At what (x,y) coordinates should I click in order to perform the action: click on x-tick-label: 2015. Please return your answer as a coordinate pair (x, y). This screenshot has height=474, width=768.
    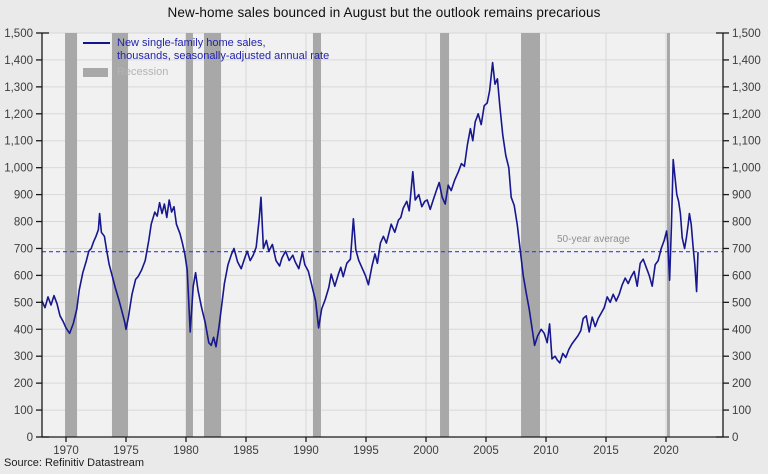
    Looking at the image, I should click on (606, 451).